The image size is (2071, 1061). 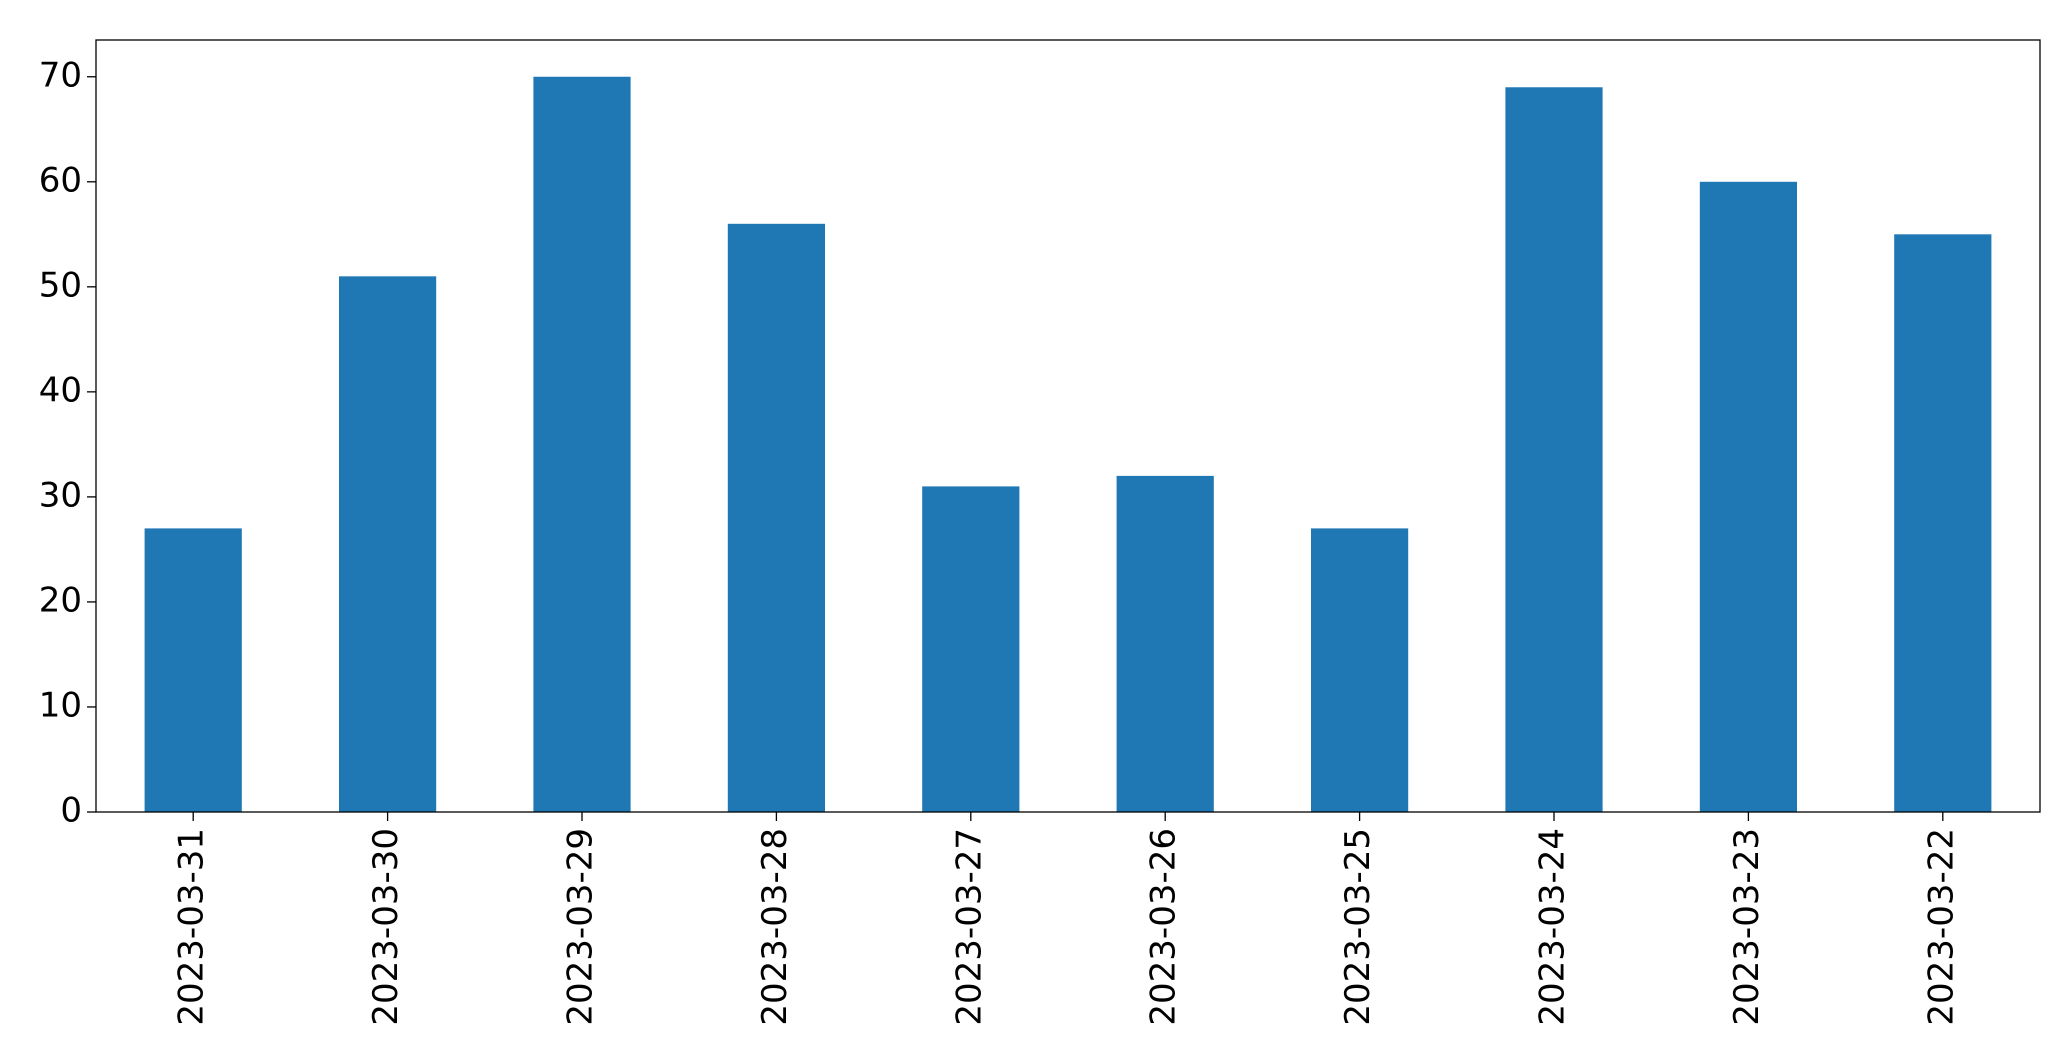 What do you see at coordinates (60, 285) in the screenshot?
I see `y-tick-label: 50` at bounding box center [60, 285].